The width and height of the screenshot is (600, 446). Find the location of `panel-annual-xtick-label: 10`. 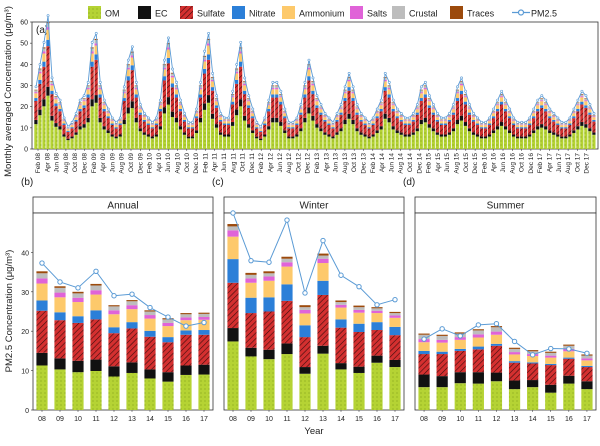

panel-annual-xtick-label: 10 is located at coordinates (78, 419).